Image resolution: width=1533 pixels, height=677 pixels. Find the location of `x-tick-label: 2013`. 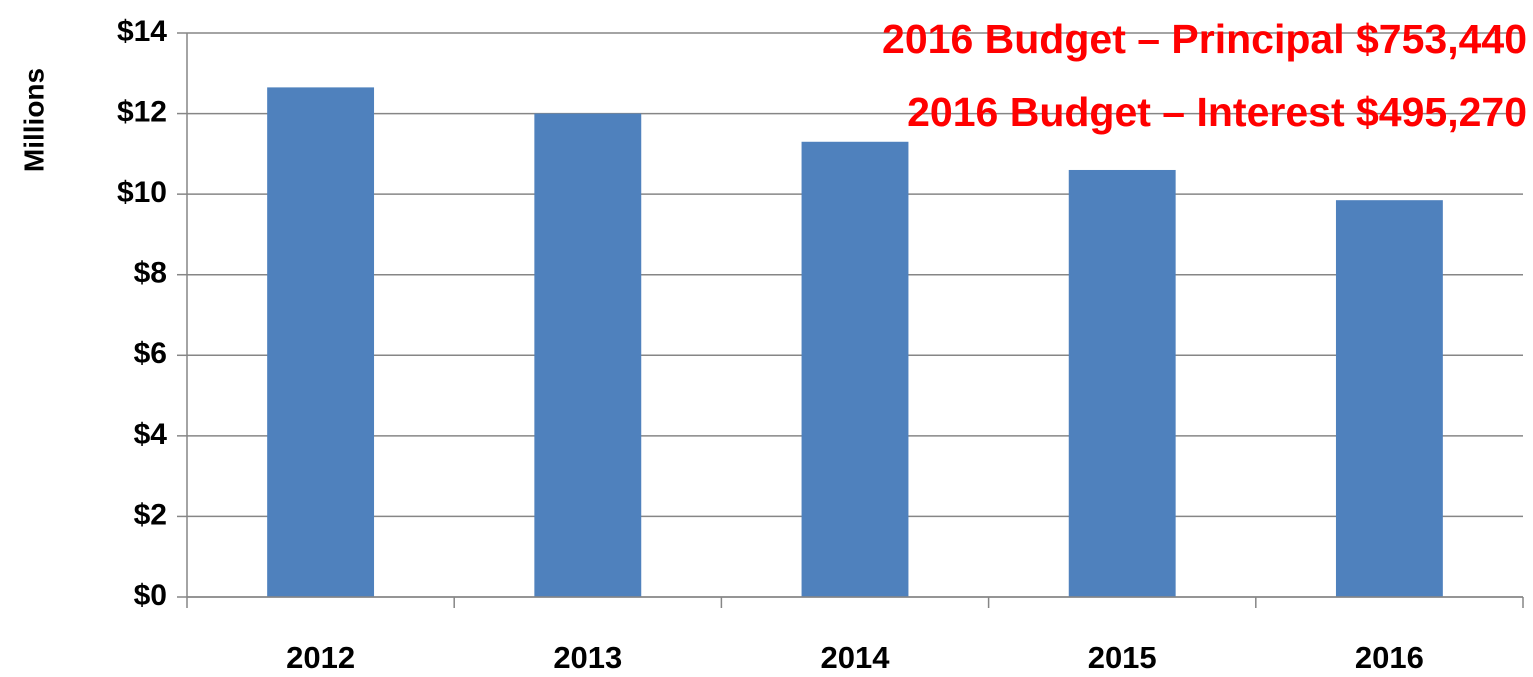

x-tick-label: 2013 is located at coordinates (587, 657).